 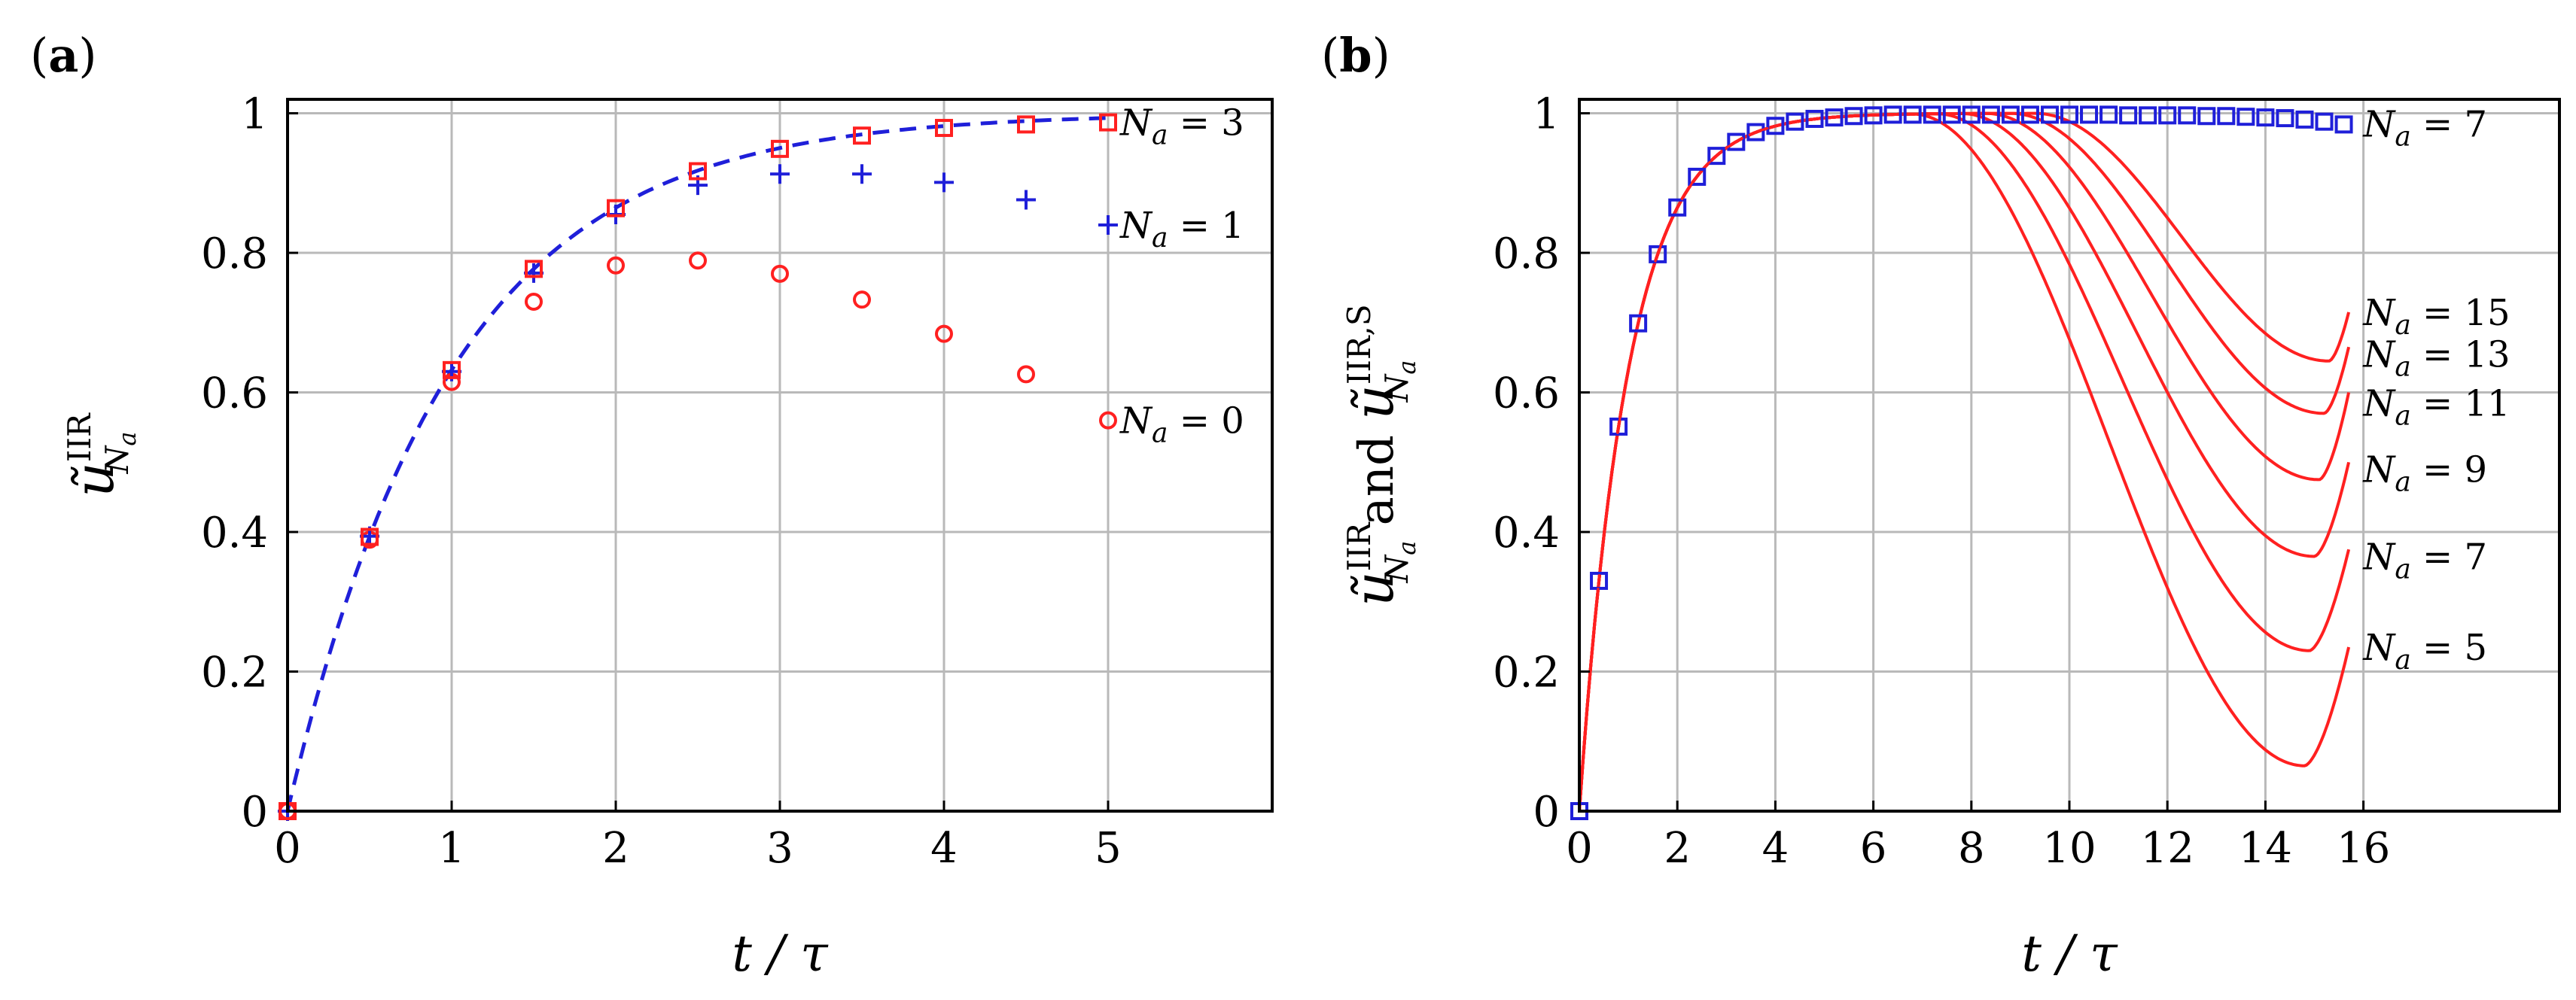 What do you see at coordinates (2436, 406) in the screenshot?
I see `legend-label: Na = 11` at bounding box center [2436, 406].